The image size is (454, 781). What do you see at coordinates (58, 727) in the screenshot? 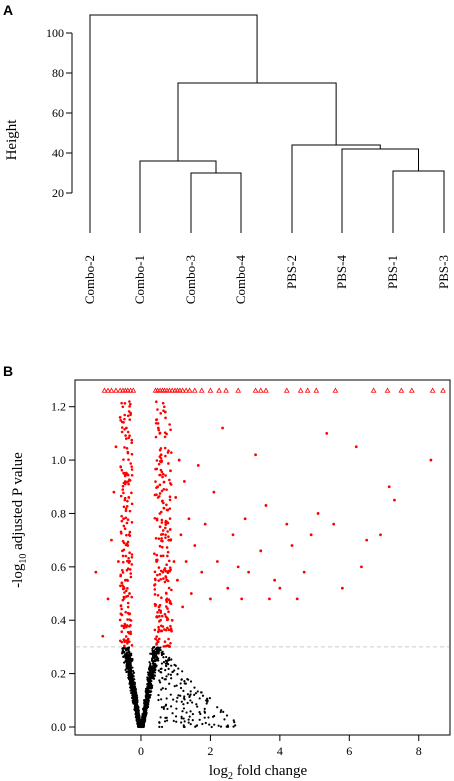
I see `y-tick-label: 0.0` at bounding box center [58, 727].